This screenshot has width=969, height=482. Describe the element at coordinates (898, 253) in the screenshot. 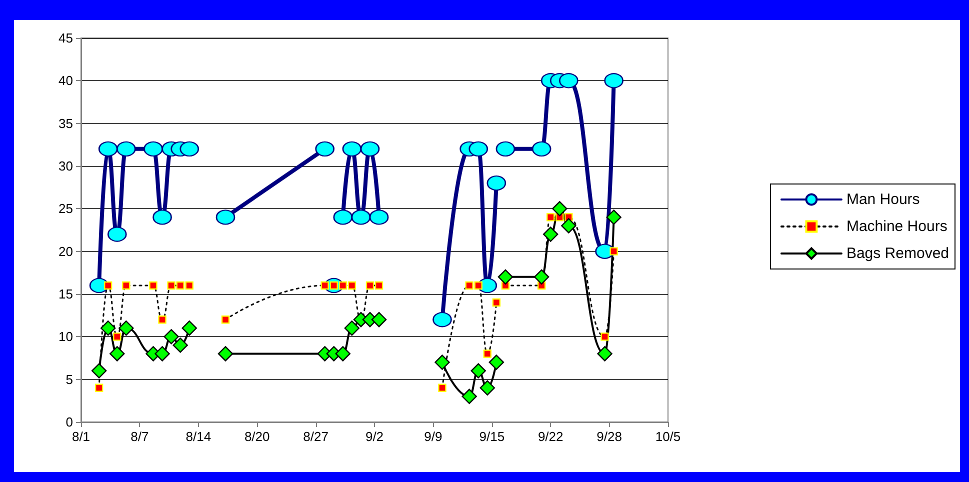

I see `legend-label: Bags Removed` at that location.